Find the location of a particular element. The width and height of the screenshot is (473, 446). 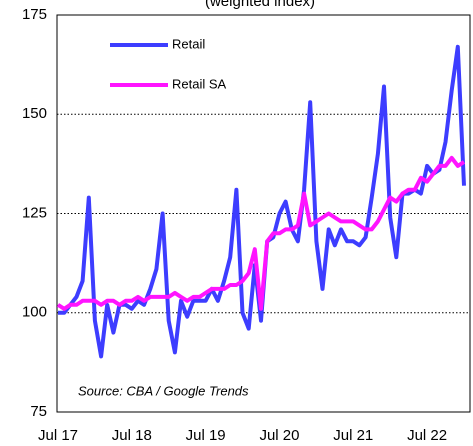

y-tick-label: 150 is located at coordinates (34, 113).